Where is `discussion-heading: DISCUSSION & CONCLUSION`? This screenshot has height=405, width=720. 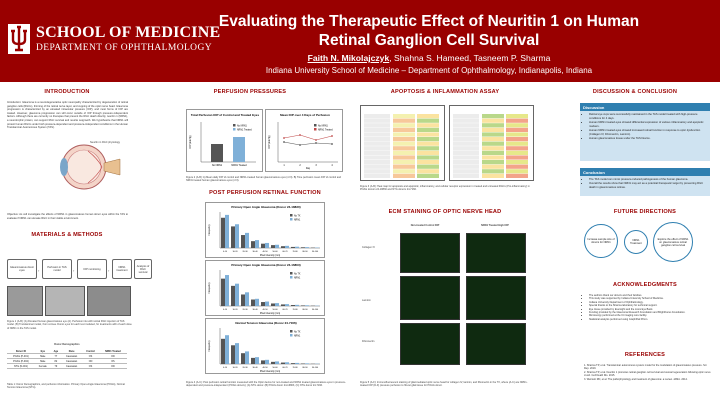 discussion-heading: DISCUSSION & CONCLUSION is located at coordinates (635, 92).